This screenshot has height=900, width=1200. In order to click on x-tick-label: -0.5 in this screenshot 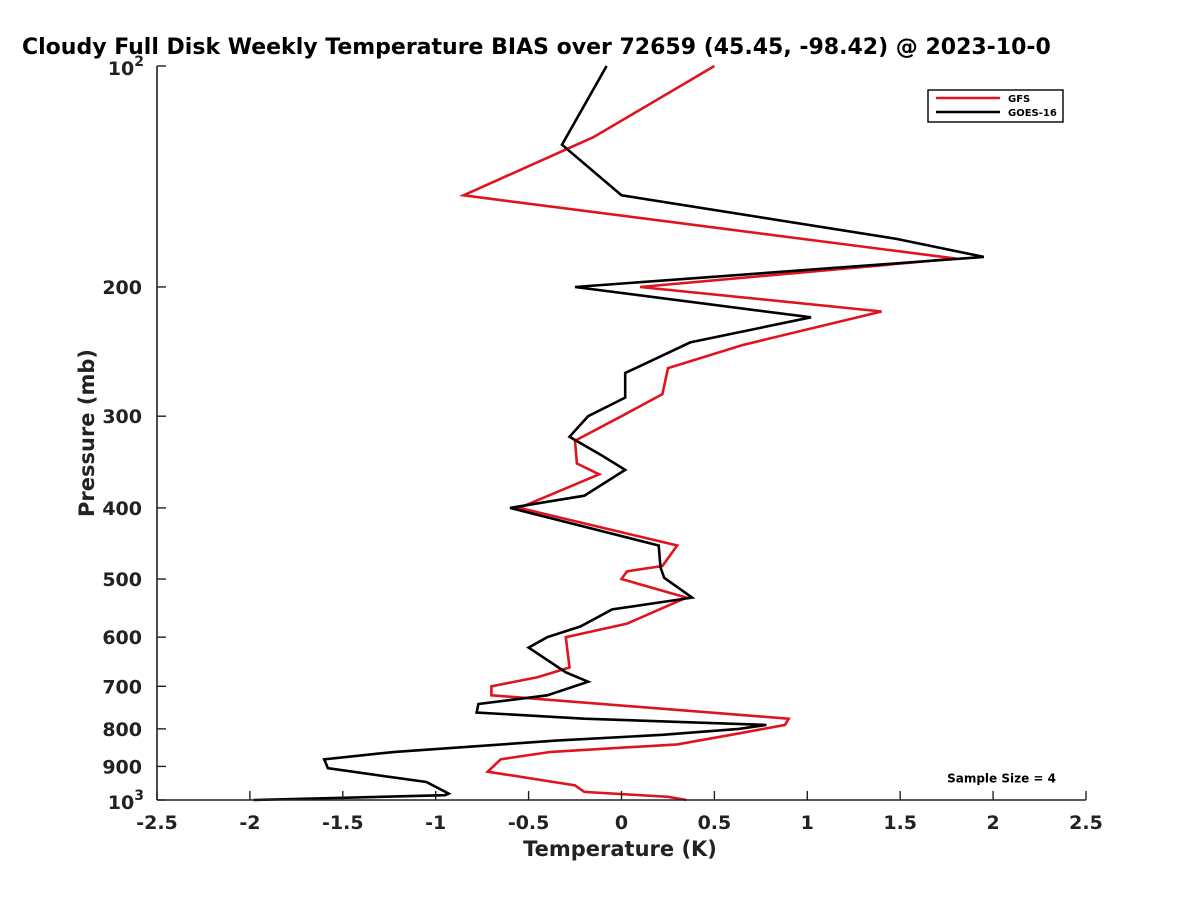, I will do `click(529, 823)`.